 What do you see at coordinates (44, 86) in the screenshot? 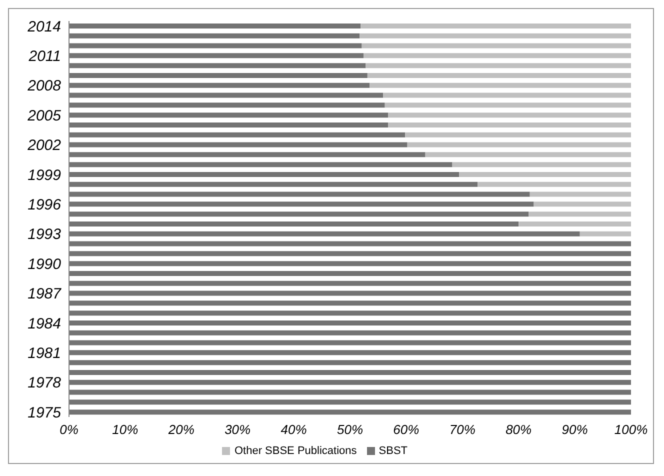
I see `y-tick-label: 2008` at bounding box center [44, 86].